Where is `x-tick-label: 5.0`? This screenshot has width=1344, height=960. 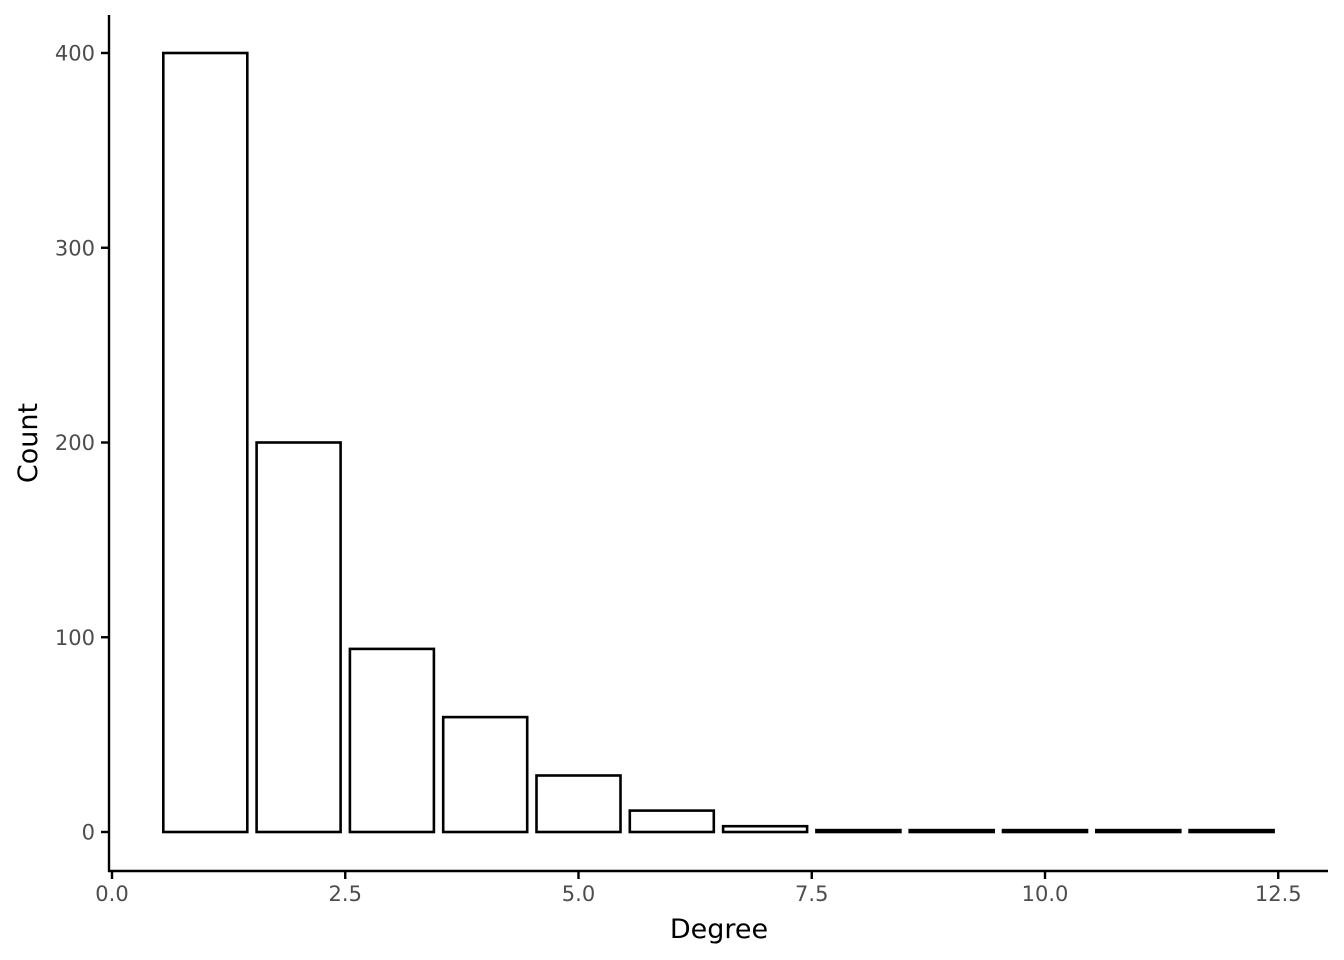
x-tick-label: 5.0 is located at coordinates (578, 894).